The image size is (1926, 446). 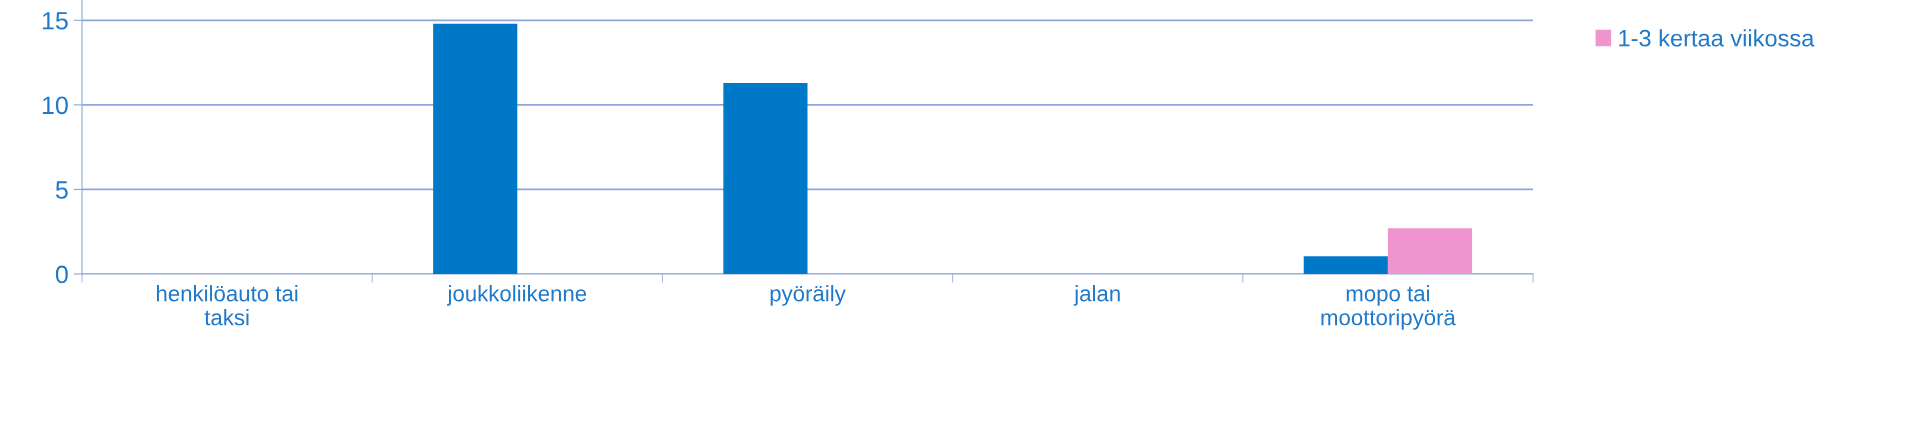 What do you see at coordinates (61, 274) in the screenshot?
I see `y-tick-label: 0` at bounding box center [61, 274].